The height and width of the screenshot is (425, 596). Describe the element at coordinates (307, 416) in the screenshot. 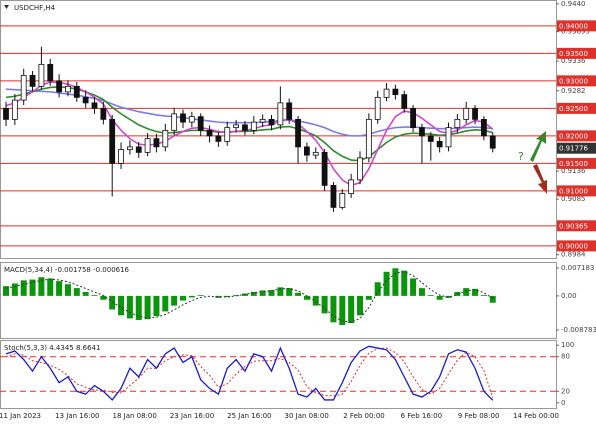

I see `x-tick-label: 30 Jan 08:00` at that location.